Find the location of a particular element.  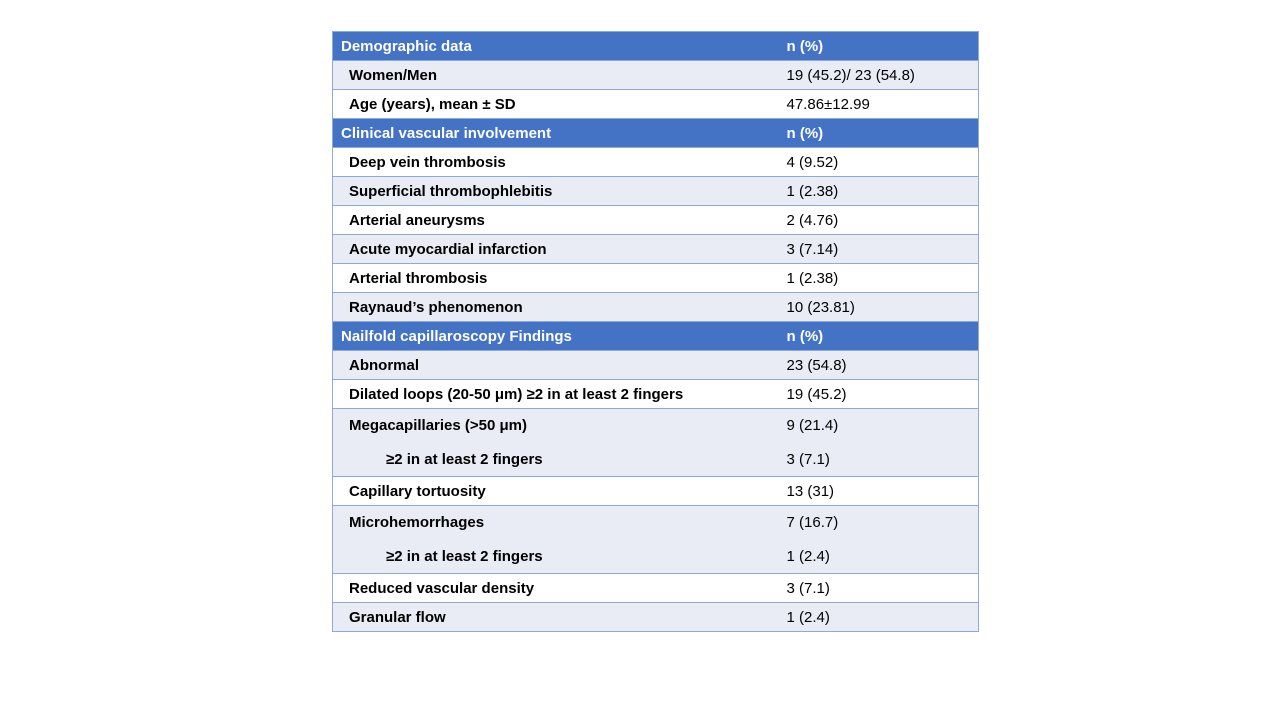

section-header-row: Clinical vascular involvement n (%) is located at coordinates (655, 133).